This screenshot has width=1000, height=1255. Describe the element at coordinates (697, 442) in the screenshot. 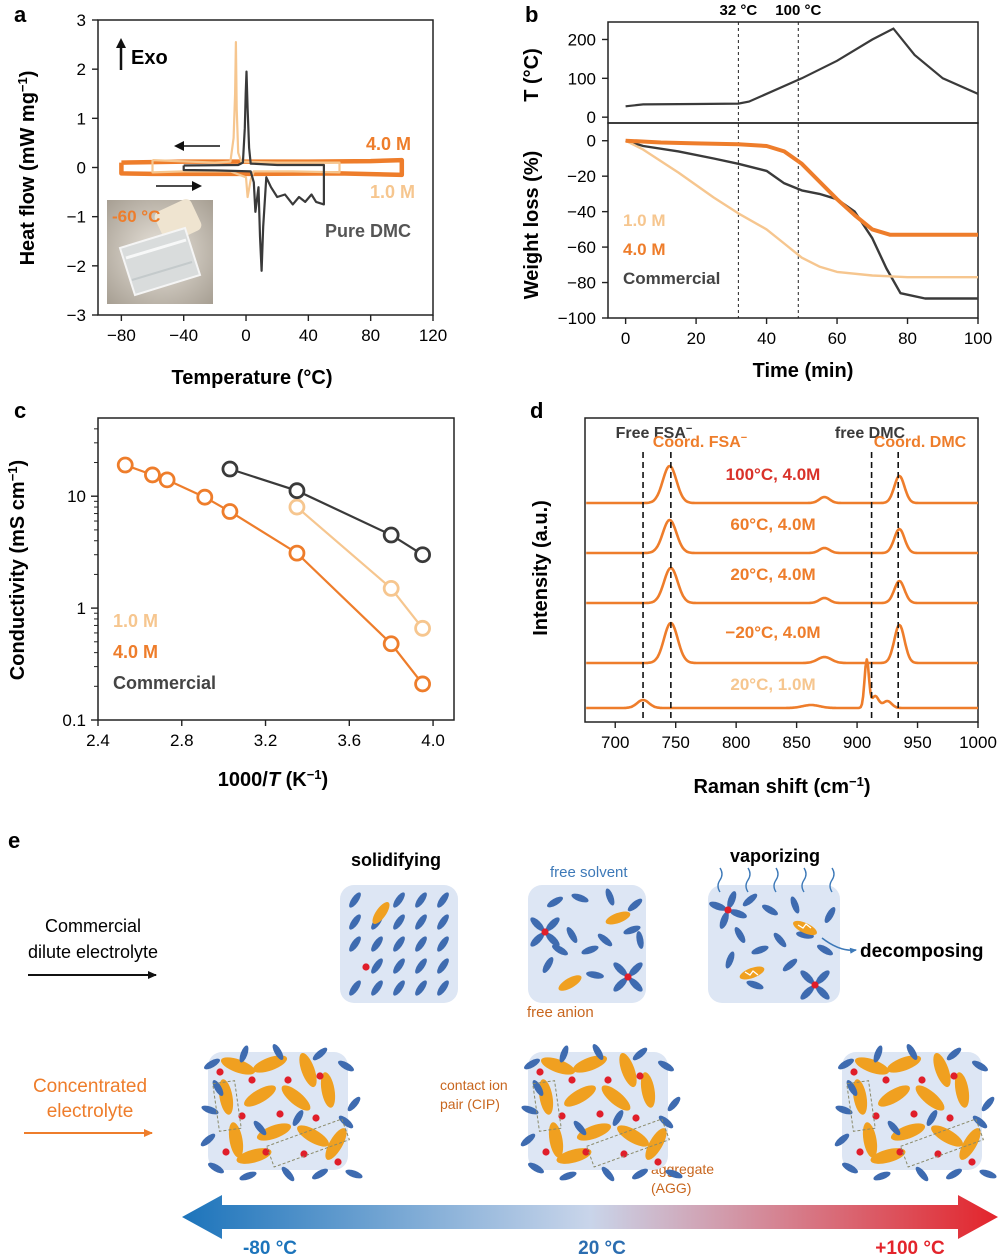

I see `d-vline-label-text: Coord. FSA` at that location.